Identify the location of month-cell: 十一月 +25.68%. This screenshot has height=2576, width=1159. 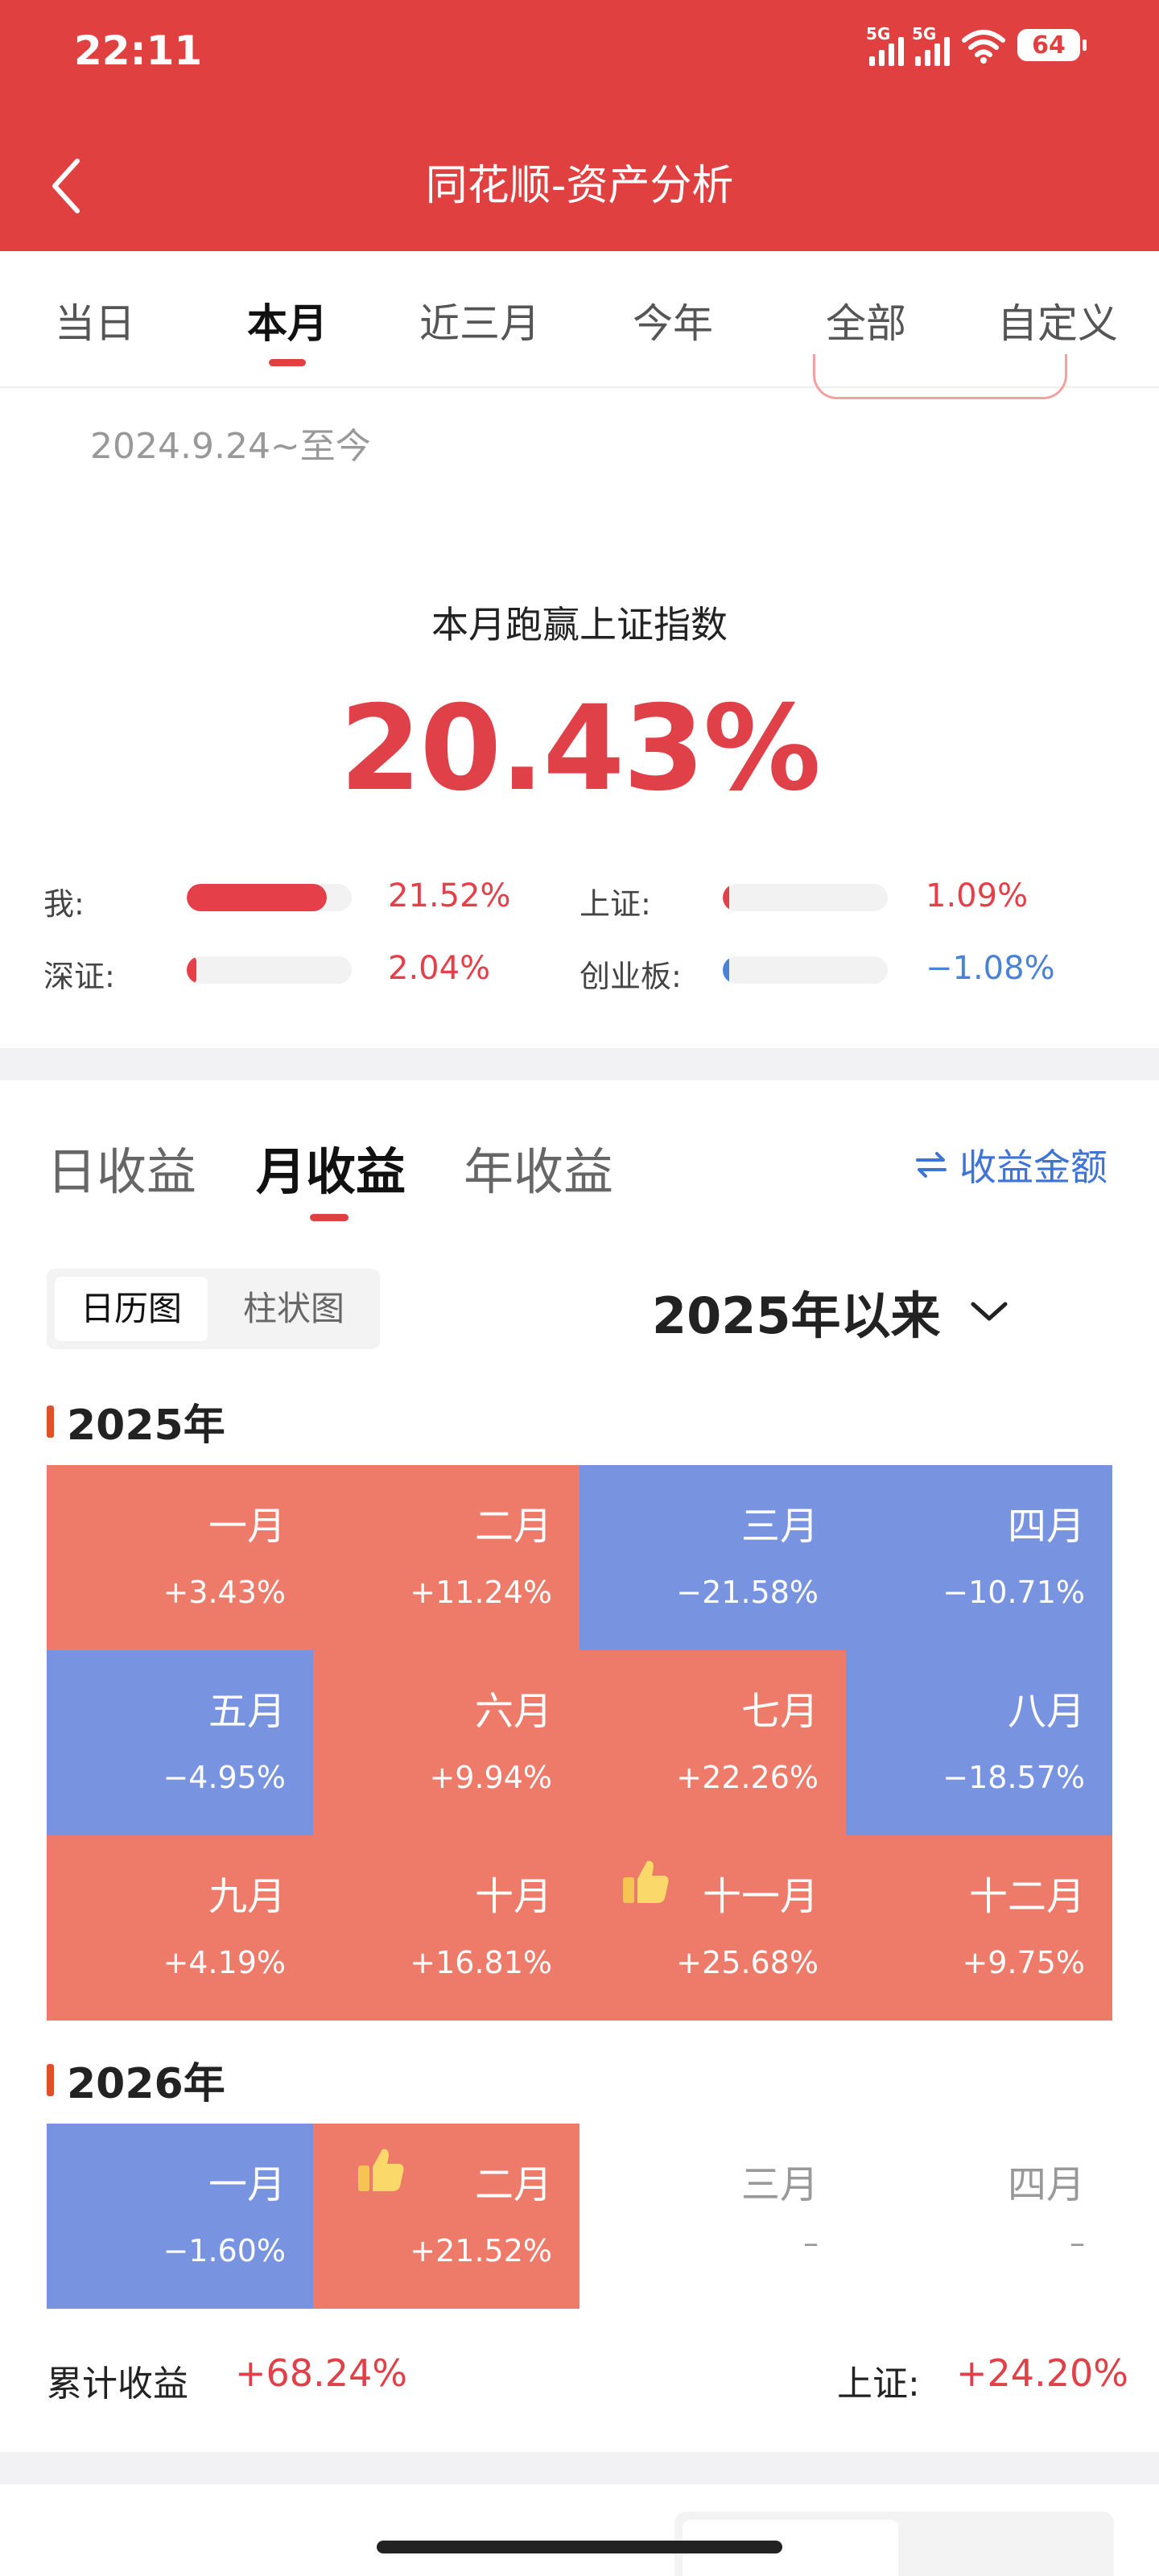
(713, 1928).